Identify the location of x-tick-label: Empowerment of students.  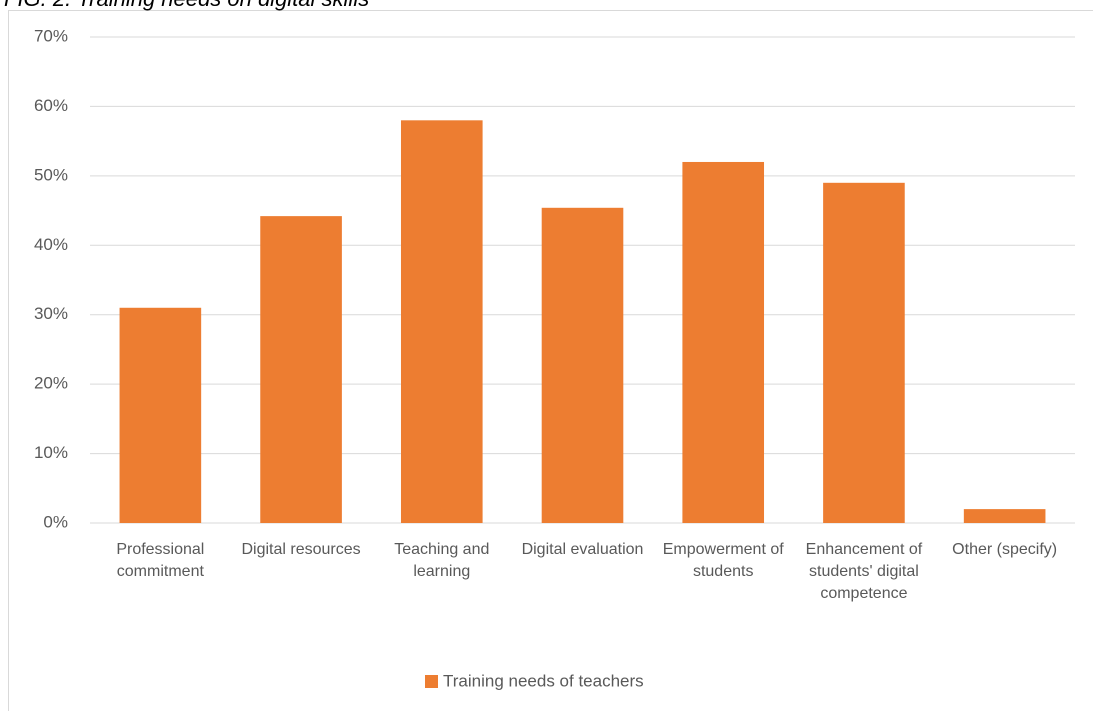
(723, 560).